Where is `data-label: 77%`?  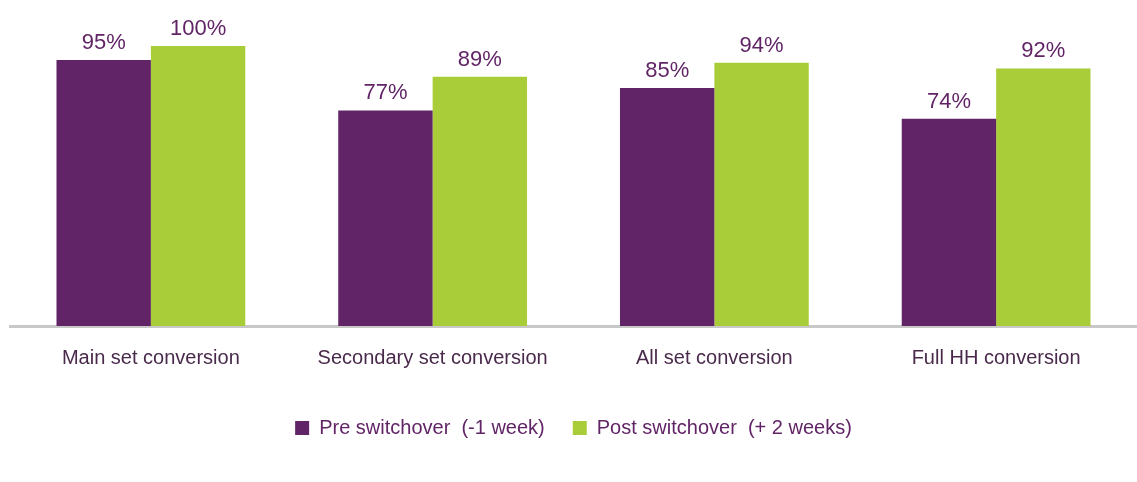 data-label: 77% is located at coordinates (385, 92).